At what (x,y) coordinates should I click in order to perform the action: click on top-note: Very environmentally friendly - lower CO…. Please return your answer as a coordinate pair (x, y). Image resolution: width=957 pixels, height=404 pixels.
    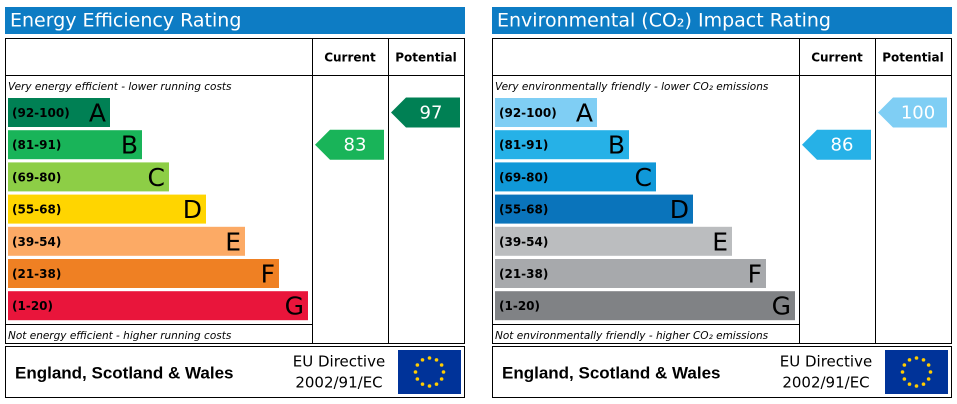
    Looking at the image, I should click on (632, 87).